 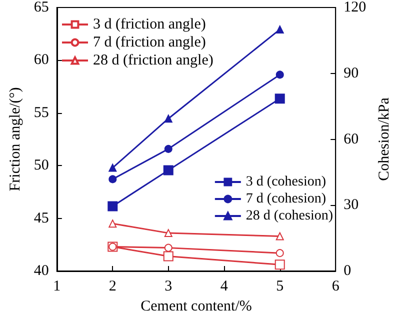 What do you see at coordinates (168, 286) in the screenshot?
I see `x-tick-label: 3` at bounding box center [168, 286].